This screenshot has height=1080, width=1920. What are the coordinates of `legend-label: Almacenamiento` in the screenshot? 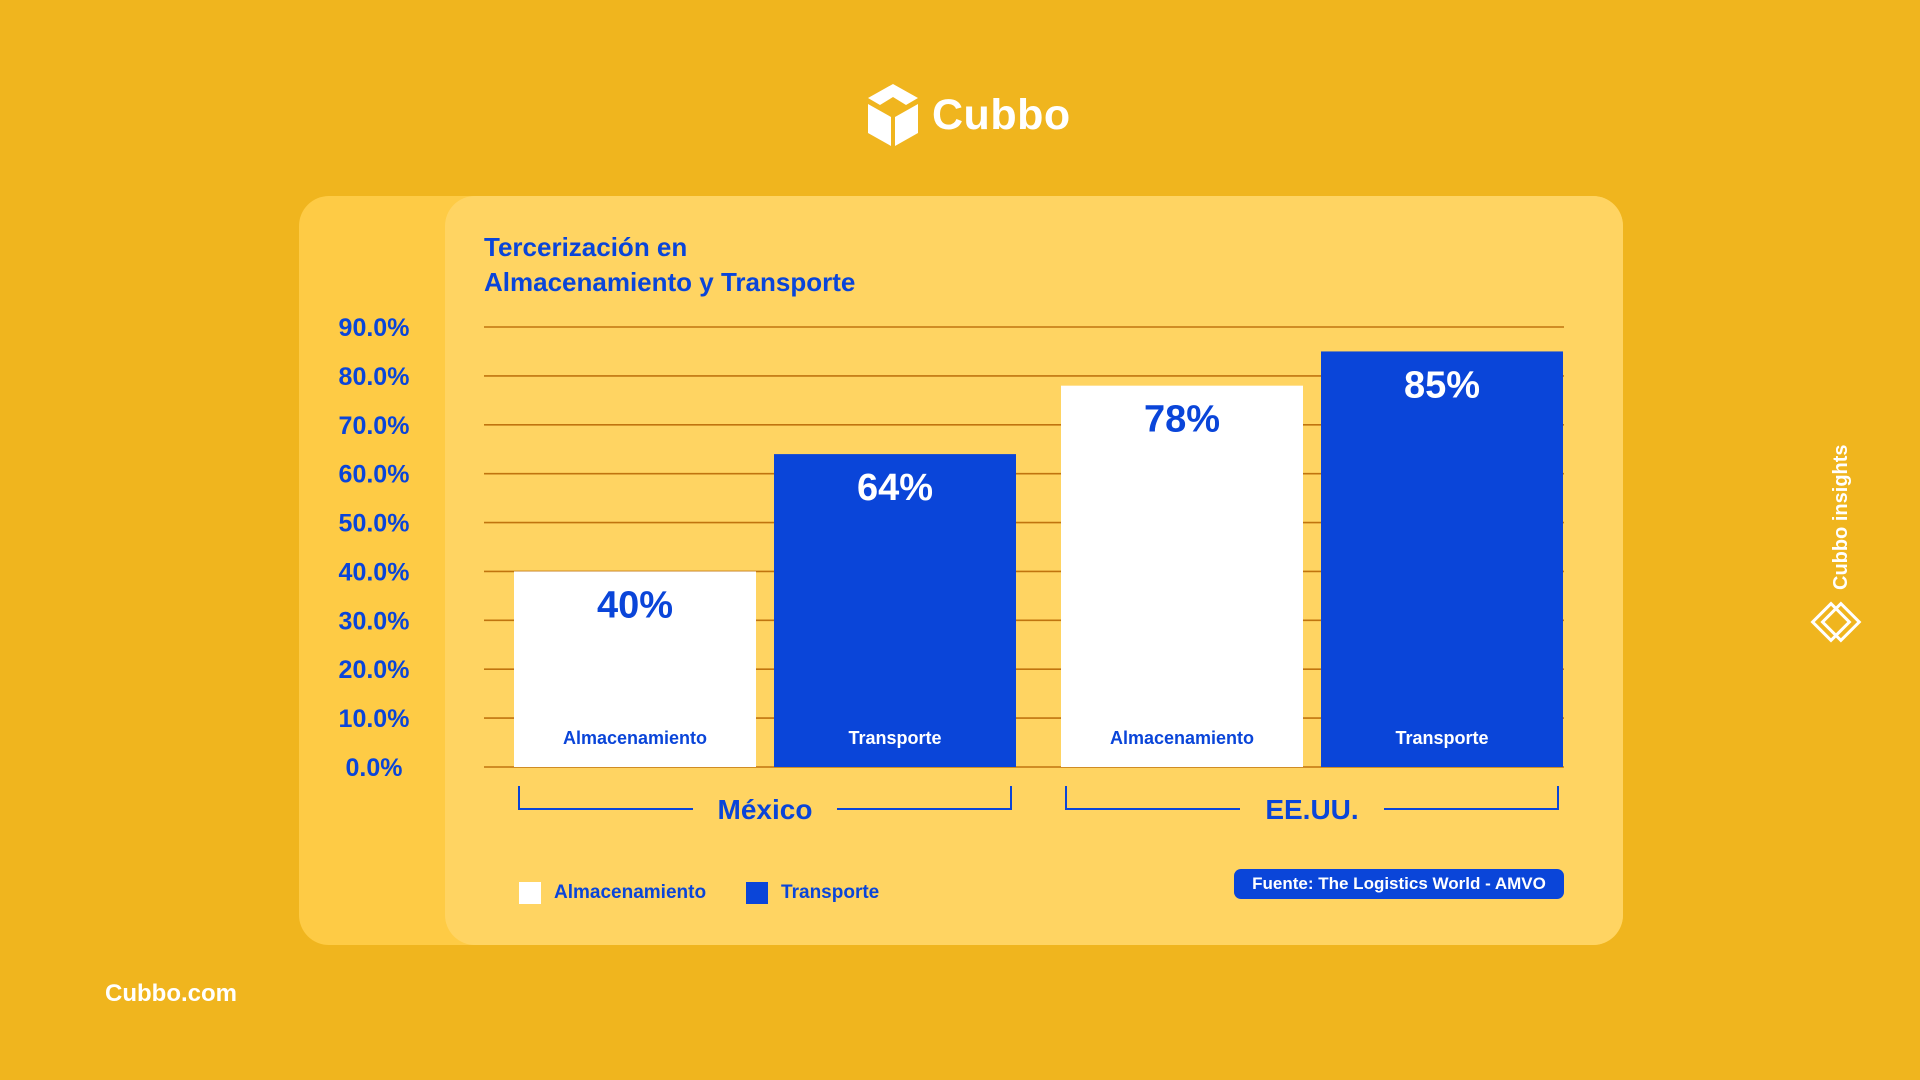 It's located at (630, 892).